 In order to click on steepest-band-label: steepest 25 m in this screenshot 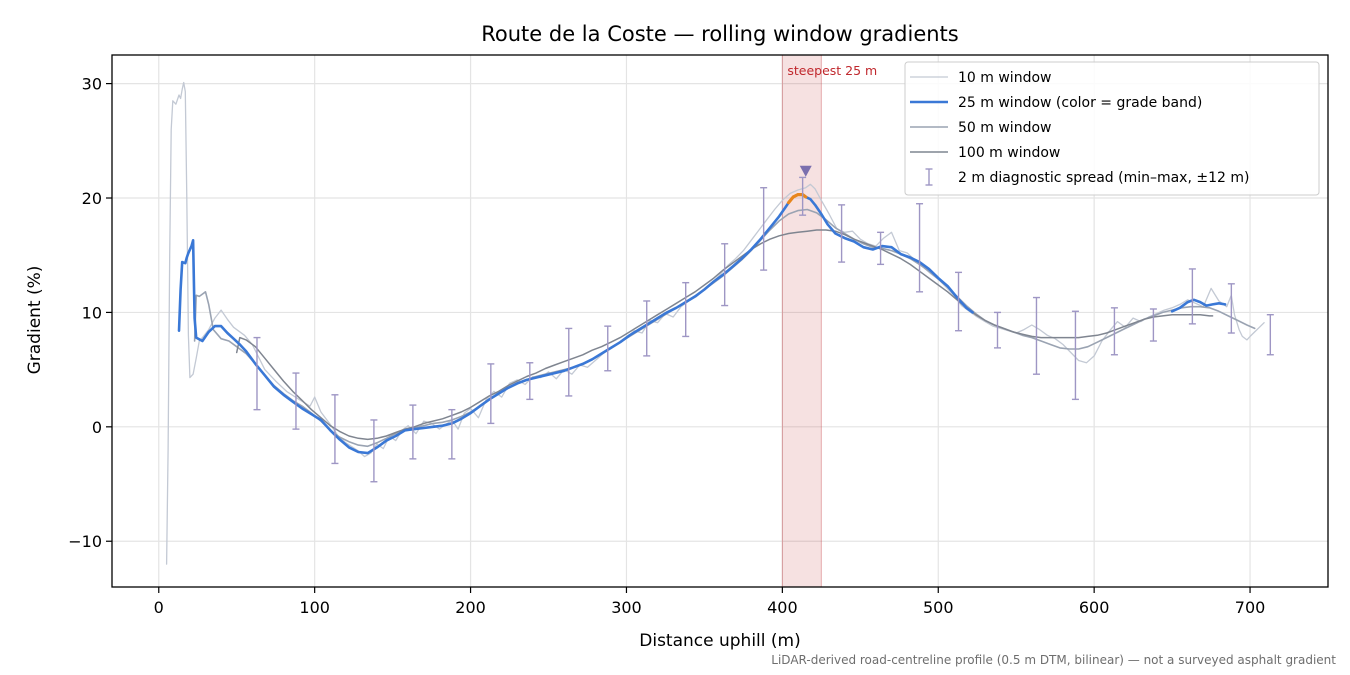, I will do `click(832, 70)`.